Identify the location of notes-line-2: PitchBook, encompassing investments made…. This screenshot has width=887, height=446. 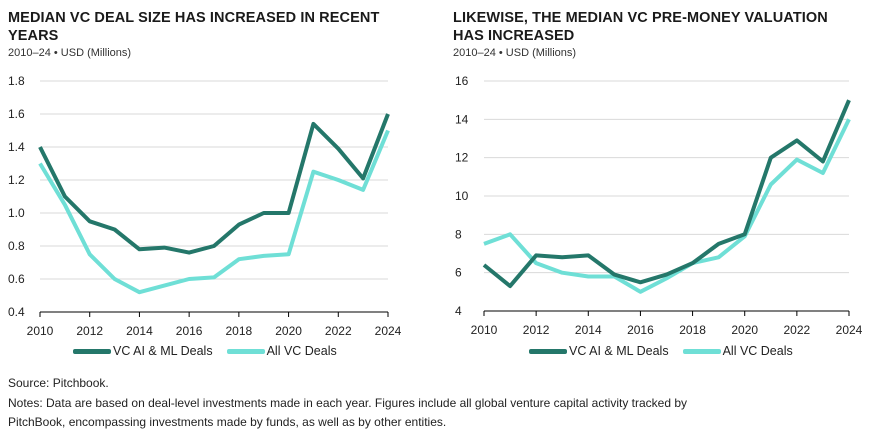
(227, 422).